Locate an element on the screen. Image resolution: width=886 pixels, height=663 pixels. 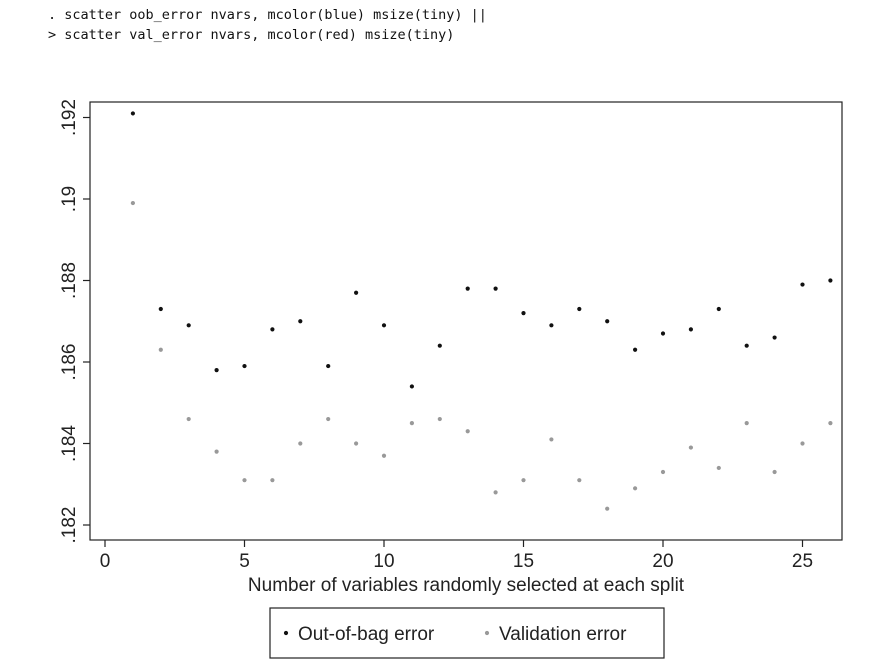
legend-label-oob-error: Out-of-bag error is located at coordinates (366, 634).